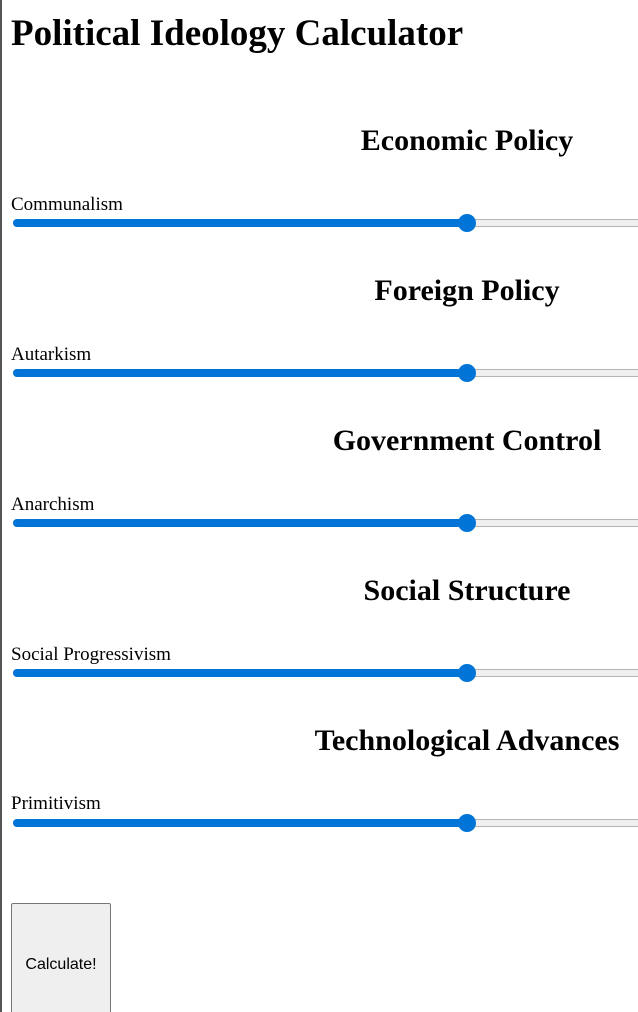  What do you see at coordinates (319, 648) in the screenshot?
I see `section-social-structure: Social Structure Social Progressivism` at bounding box center [319, 648].